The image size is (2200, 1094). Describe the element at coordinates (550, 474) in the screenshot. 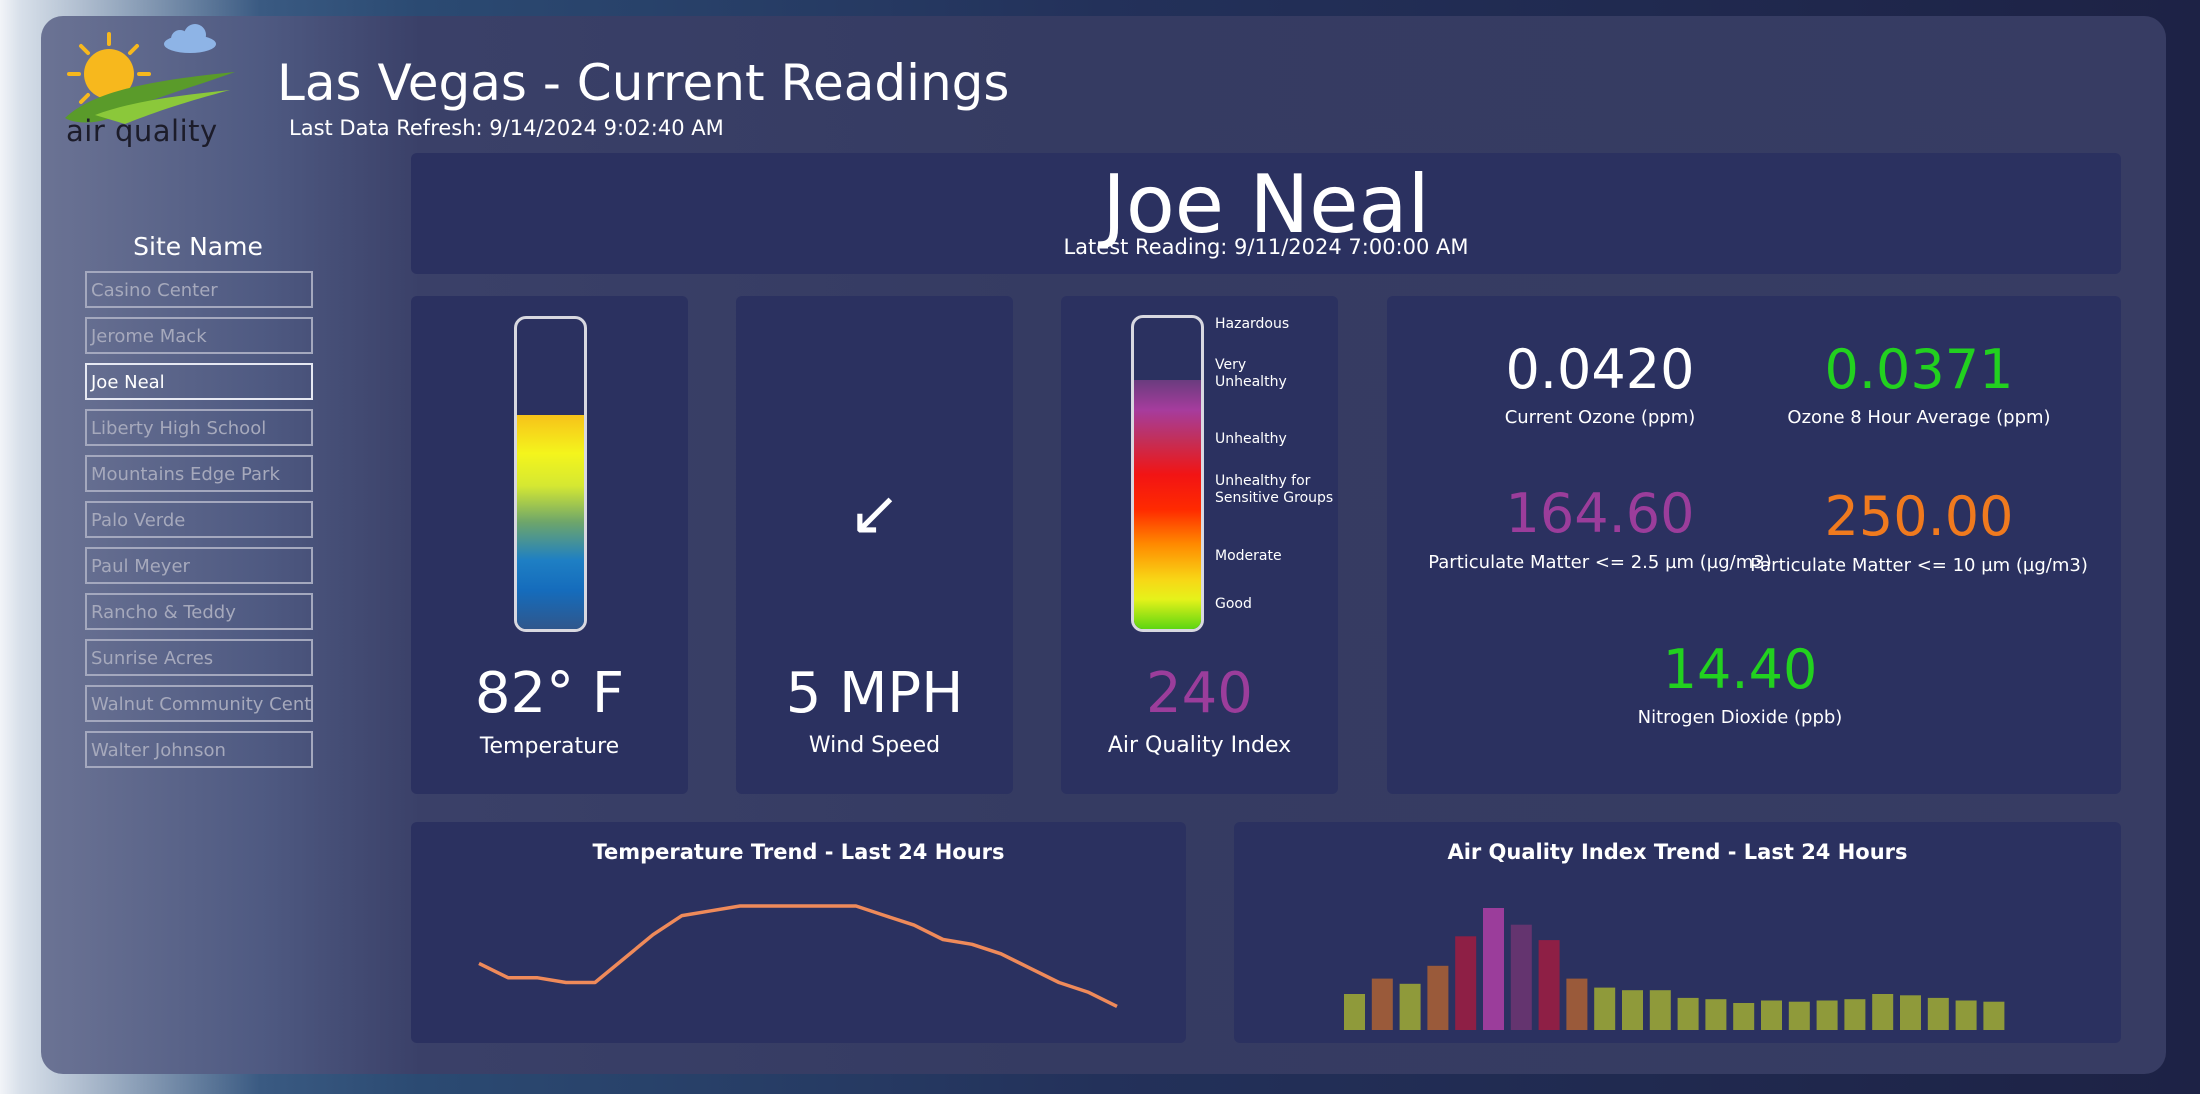

I see `thermometer-gauge` at that location.